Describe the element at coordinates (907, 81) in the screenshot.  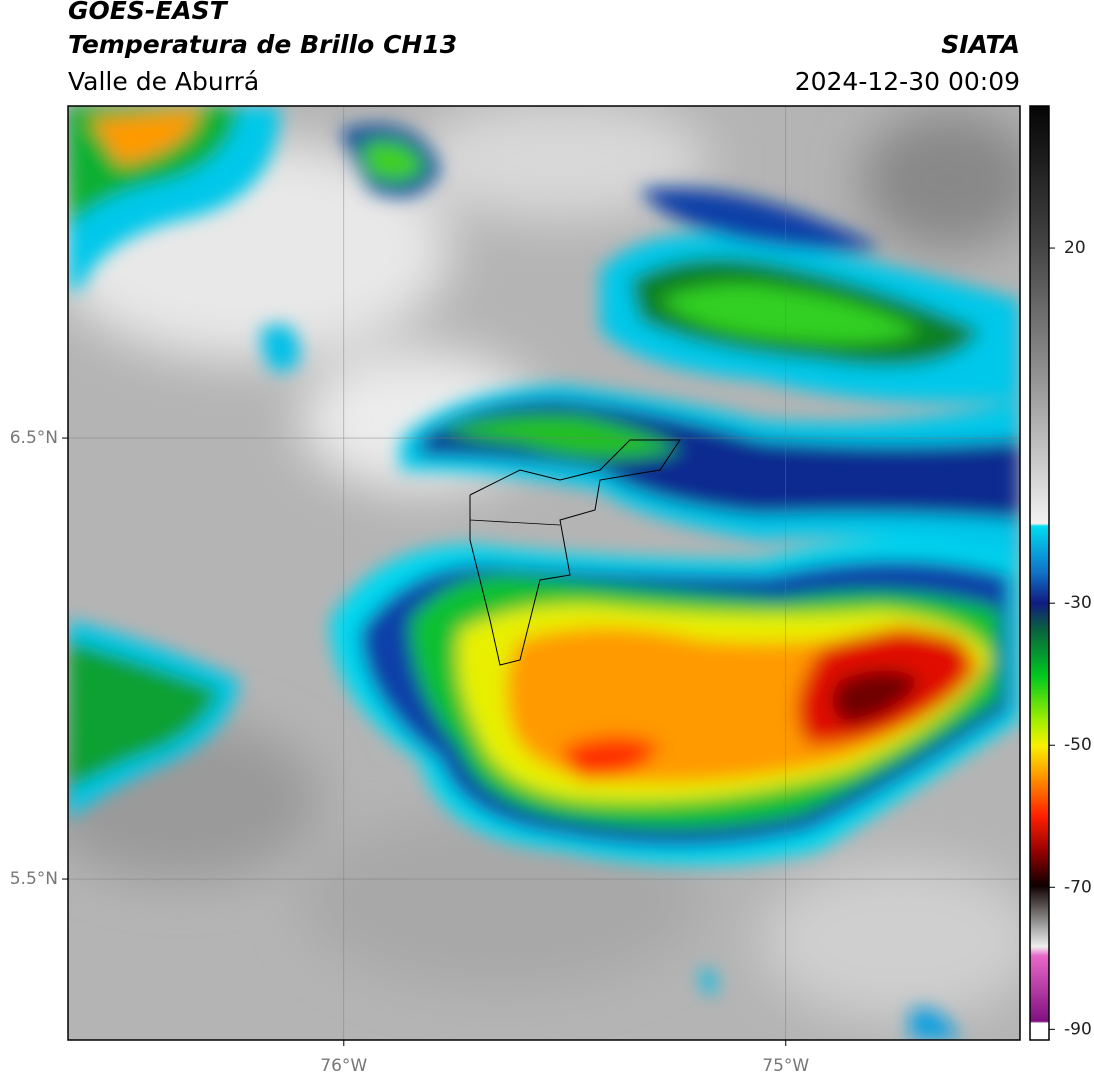
I see `datetime: 2024-12-30 00:09` at that location.